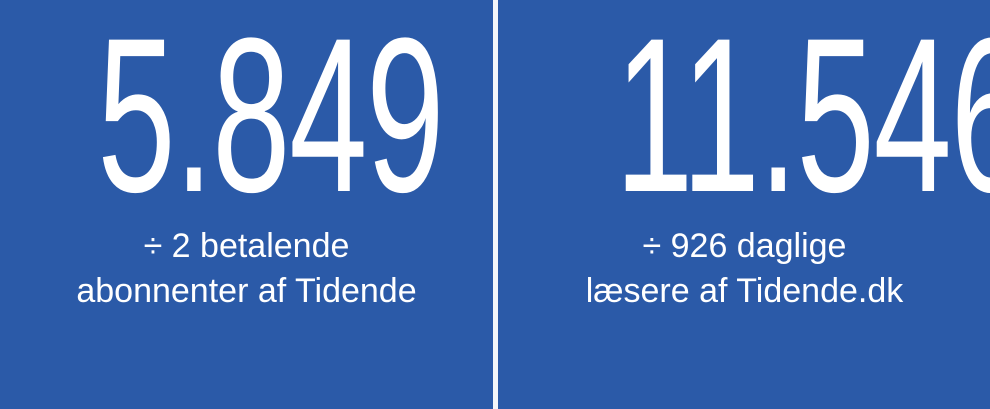  What do you see at coordinates (246, 246) in the screenshot?
I see `stat-caption-line: ÷ 2 betalende` at bounding box center [246, 246].